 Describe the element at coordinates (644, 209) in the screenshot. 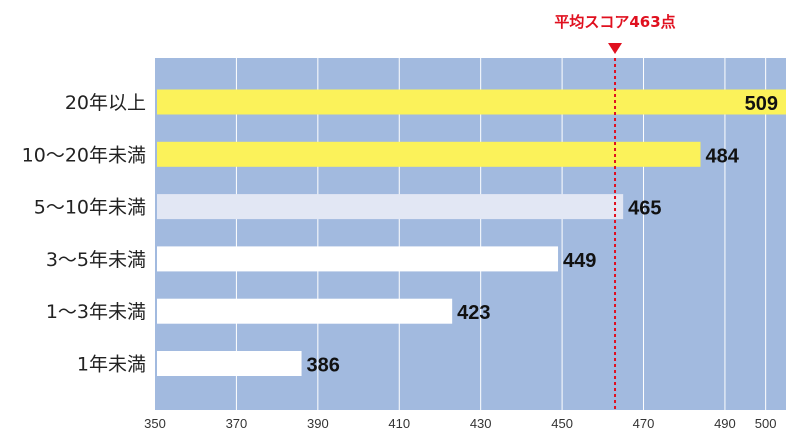

I see `value-label: 465` at that location.